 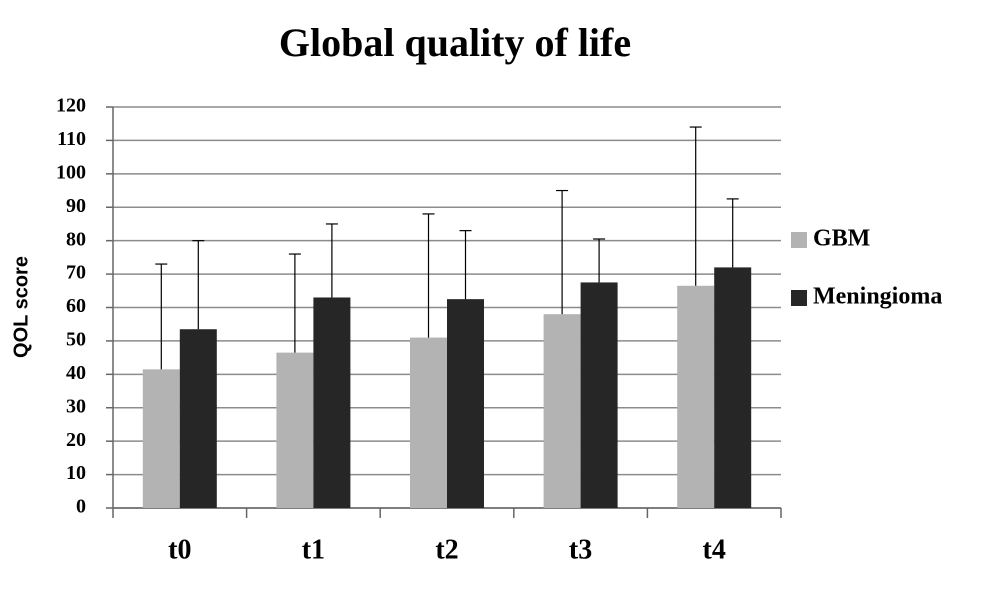 I want to click on y-tick-label: 100, so click(x=71, y=172).